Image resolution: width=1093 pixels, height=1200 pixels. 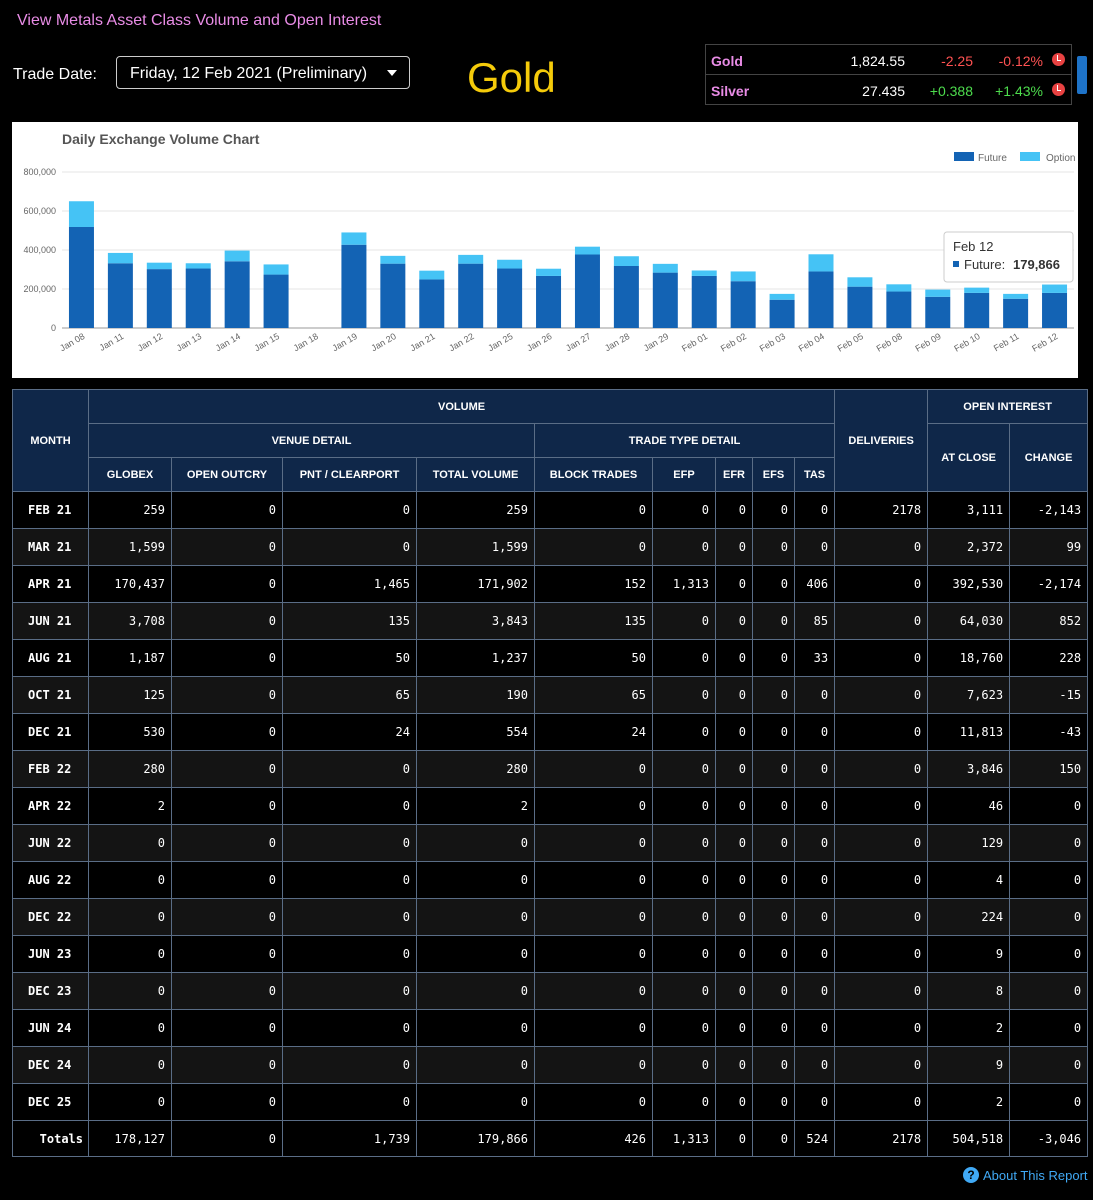 I want to click on month-cell: MAR 21, so click(x=50, y=547).